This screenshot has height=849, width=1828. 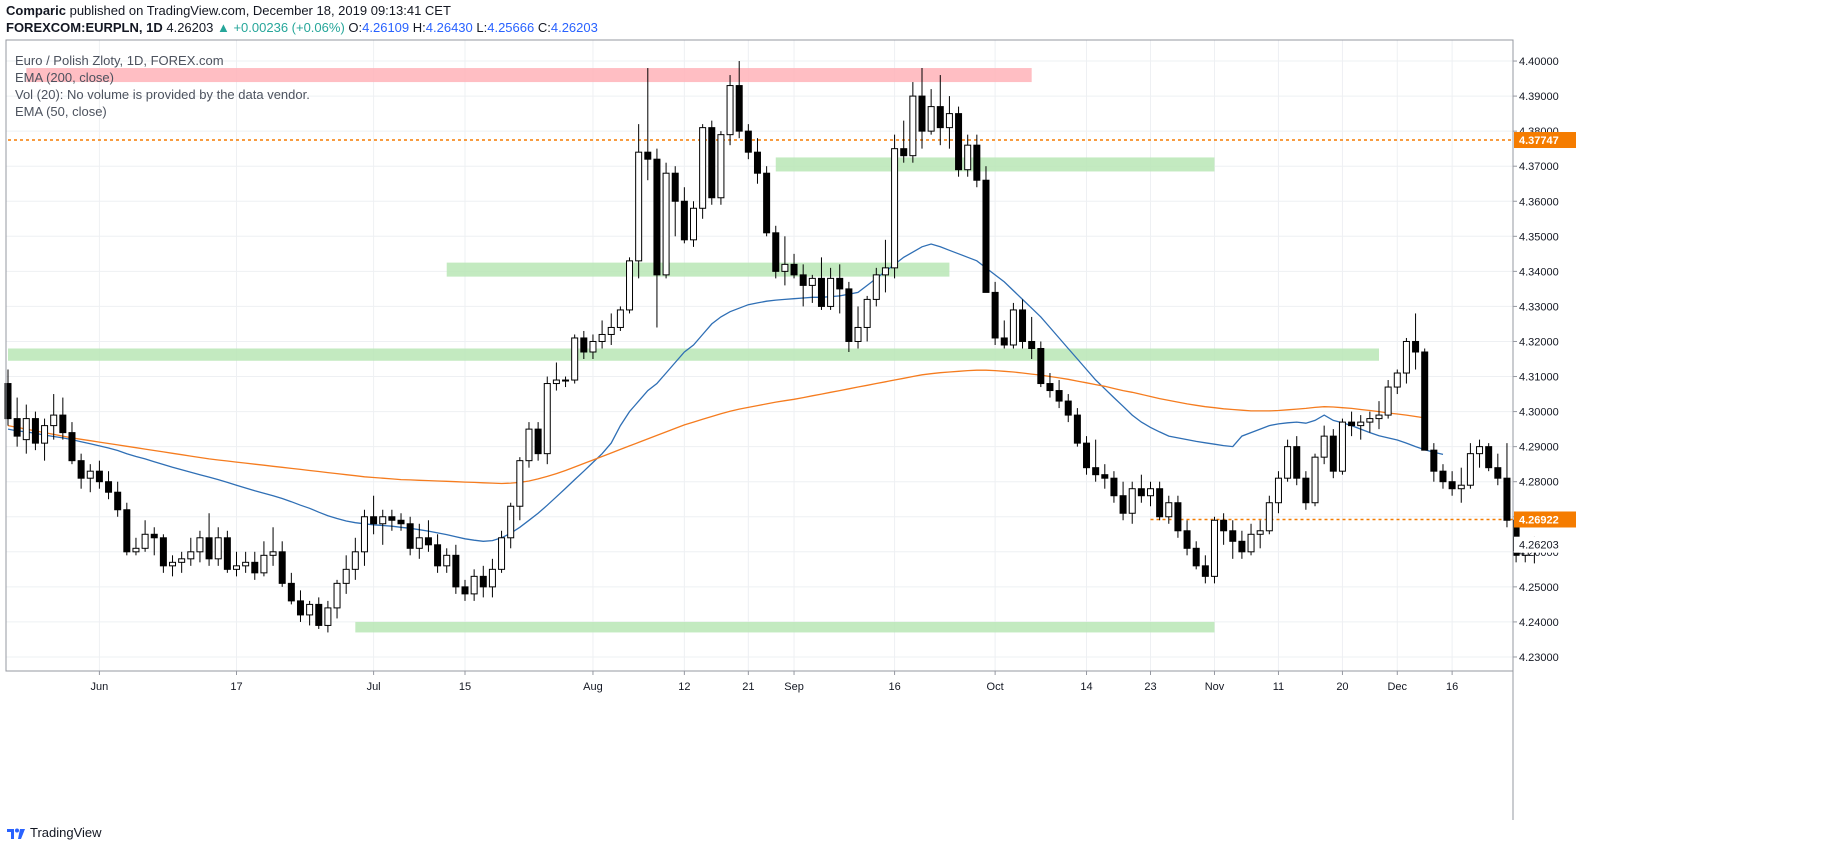 I want to click on x-tick-label: Nov, so click(x=1215, y=687).